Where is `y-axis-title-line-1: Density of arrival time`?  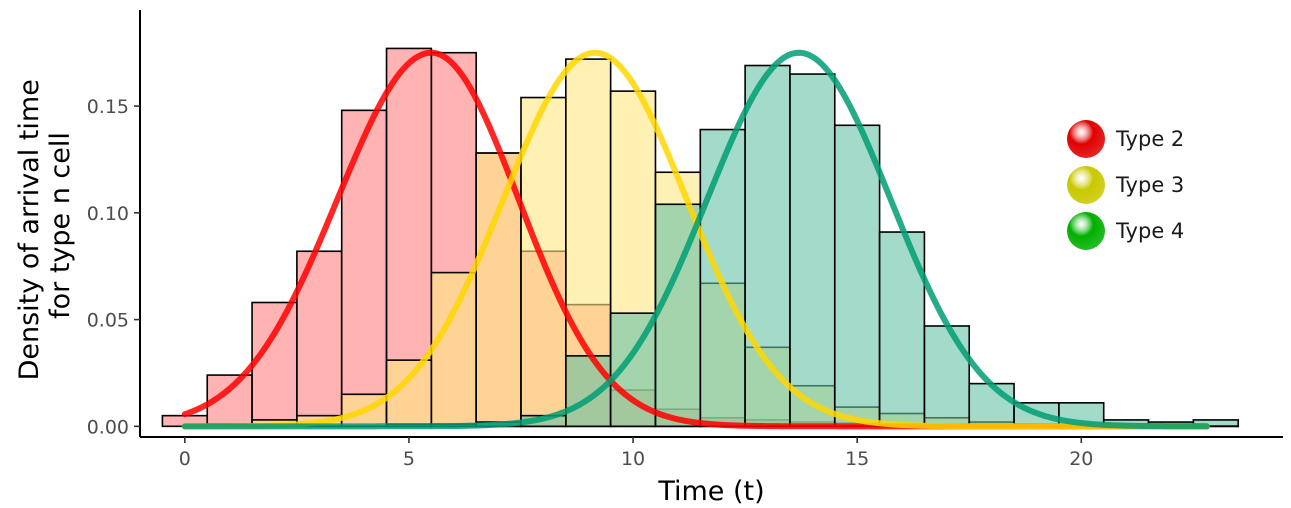 y-axis-title-line-1: Density of arrival time is located at coordinates (29, 229).